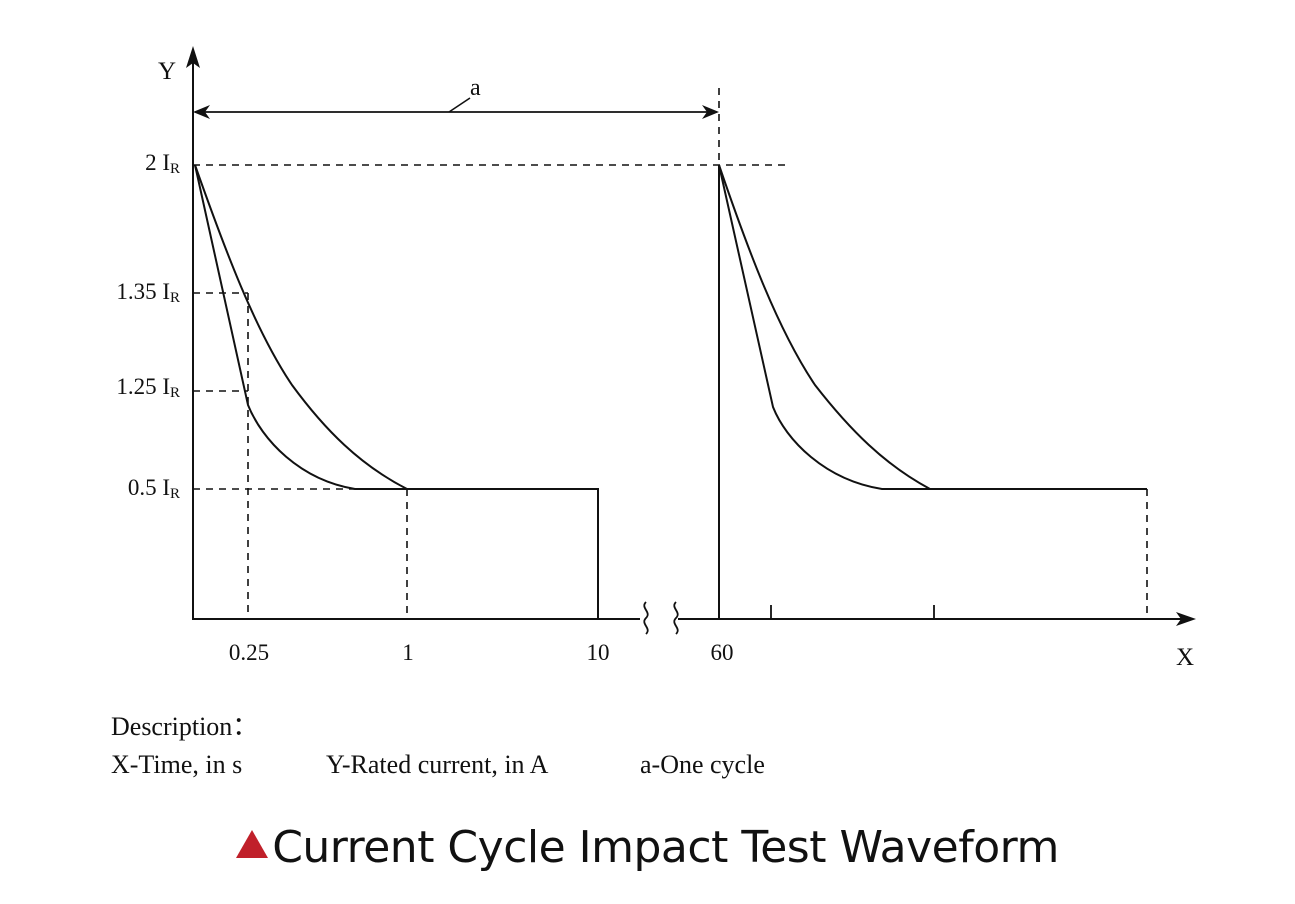 The height and width of the screenshot is (904, 1295). Describe the element at coordinates (598, 652) in the screenshot. I see `x-tick-10: 10` at that location.